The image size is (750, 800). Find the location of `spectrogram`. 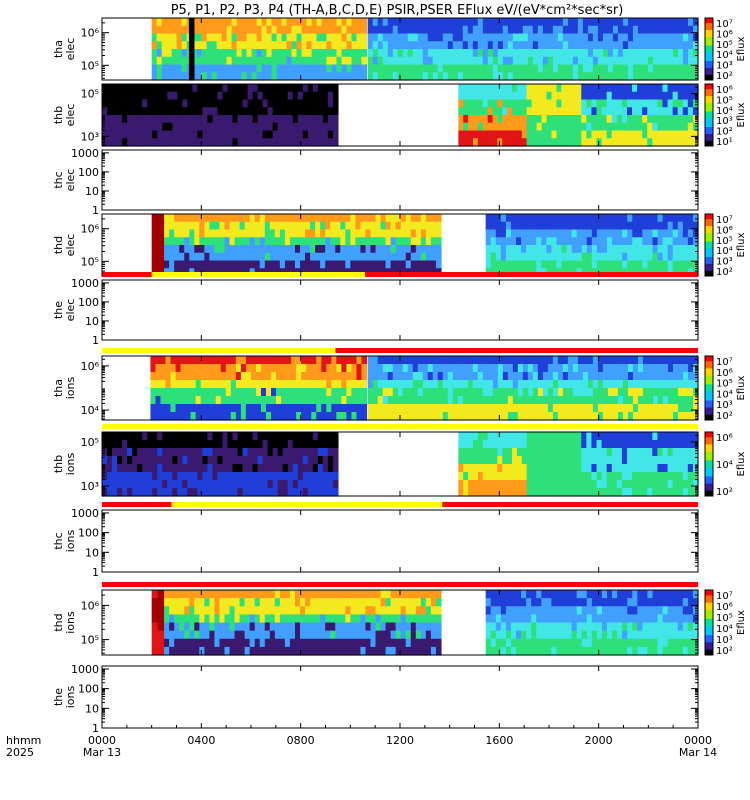

spectrogram is located at coordinates (425, 245).